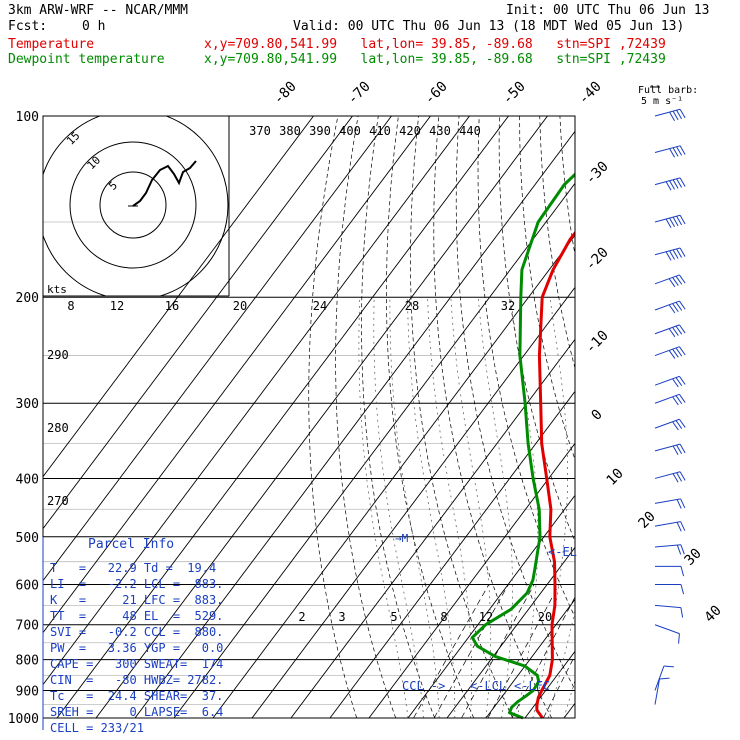 The height and width of the screenshot is (740, 740). What do you see at coordinates (86, 59) in the screenshot?
I see `dewpoint-legend-label: Dewpoint temperature` at bounding box center [86, 59].